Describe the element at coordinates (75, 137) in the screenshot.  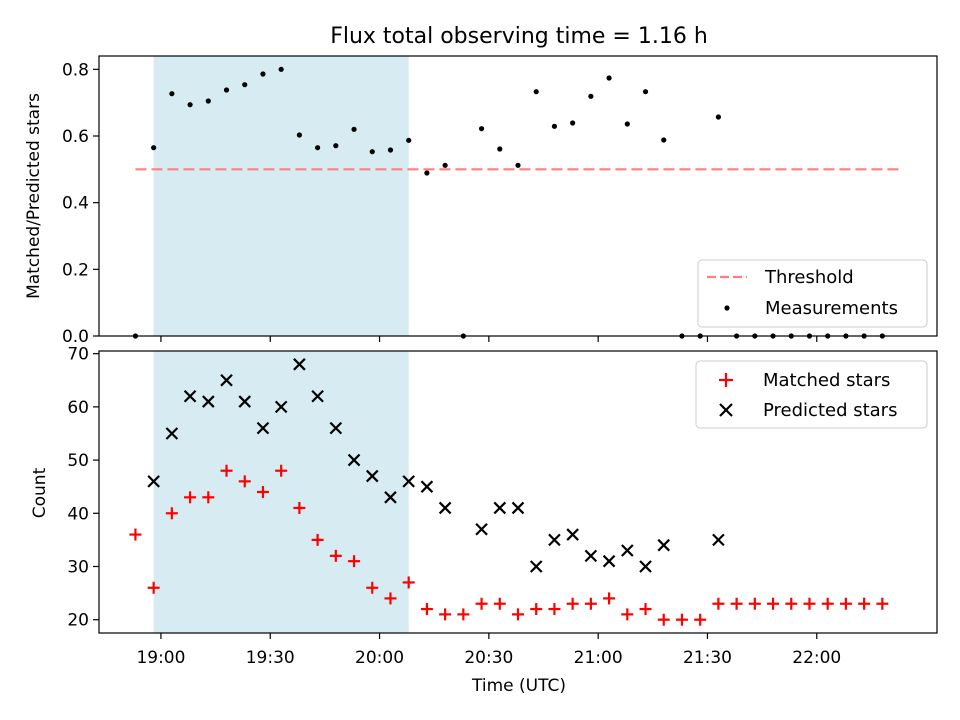
I see `top-y-tick-label: 0.6` at that location.